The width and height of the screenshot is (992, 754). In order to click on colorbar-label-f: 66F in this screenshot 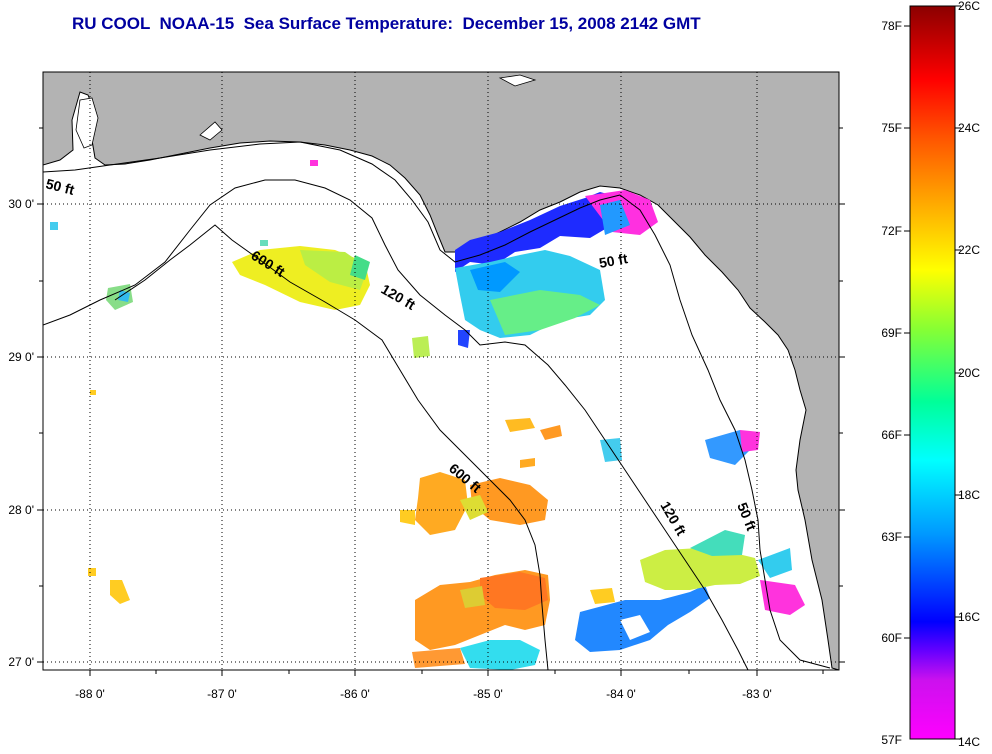, I will do `click(891, 435)`.